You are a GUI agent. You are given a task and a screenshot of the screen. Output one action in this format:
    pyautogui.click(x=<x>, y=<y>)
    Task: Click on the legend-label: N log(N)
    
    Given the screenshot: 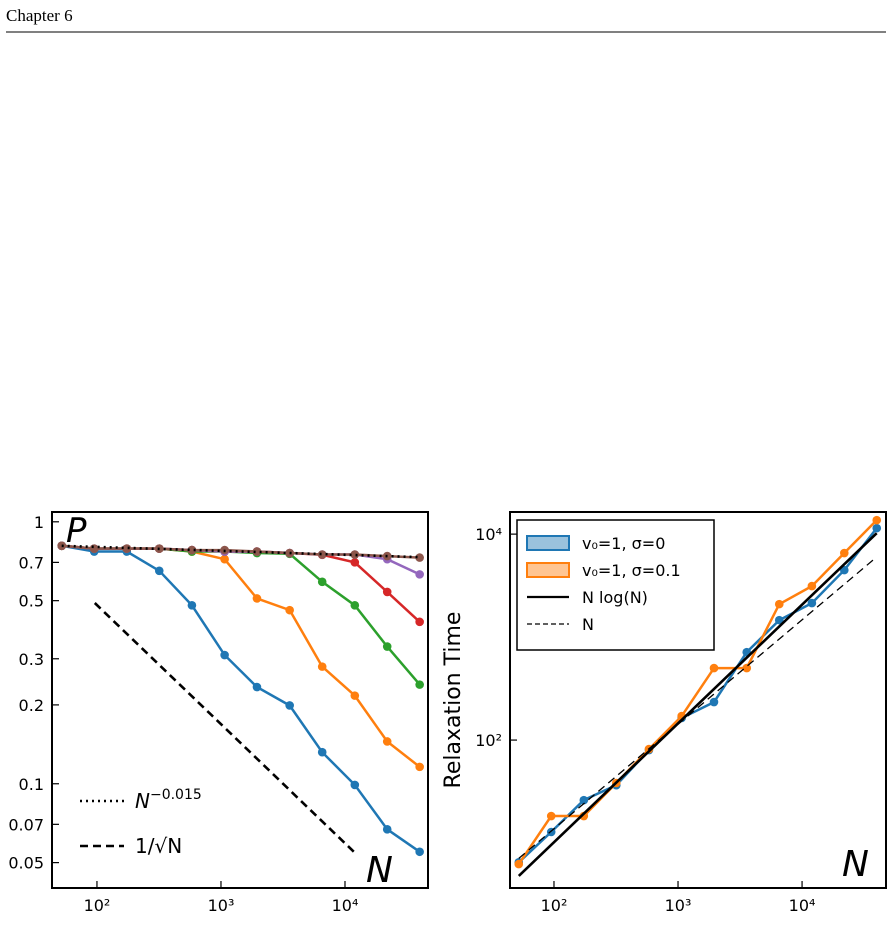 What is the action you would take?
    pyautogui.click(x=615, y=597)
    